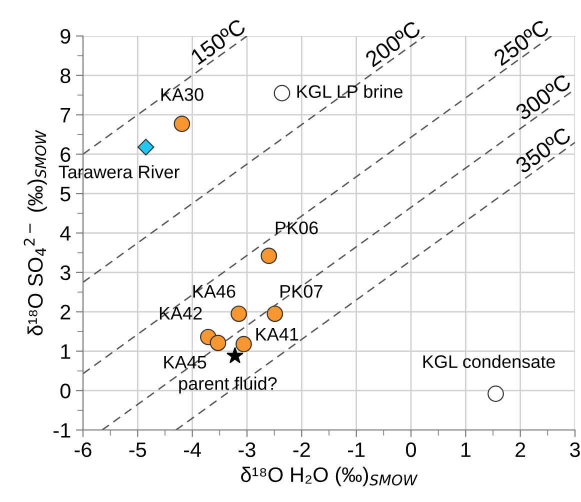 The image size is (581, 502). I want to click on series-label: Tarawera River, so click(119, 171).